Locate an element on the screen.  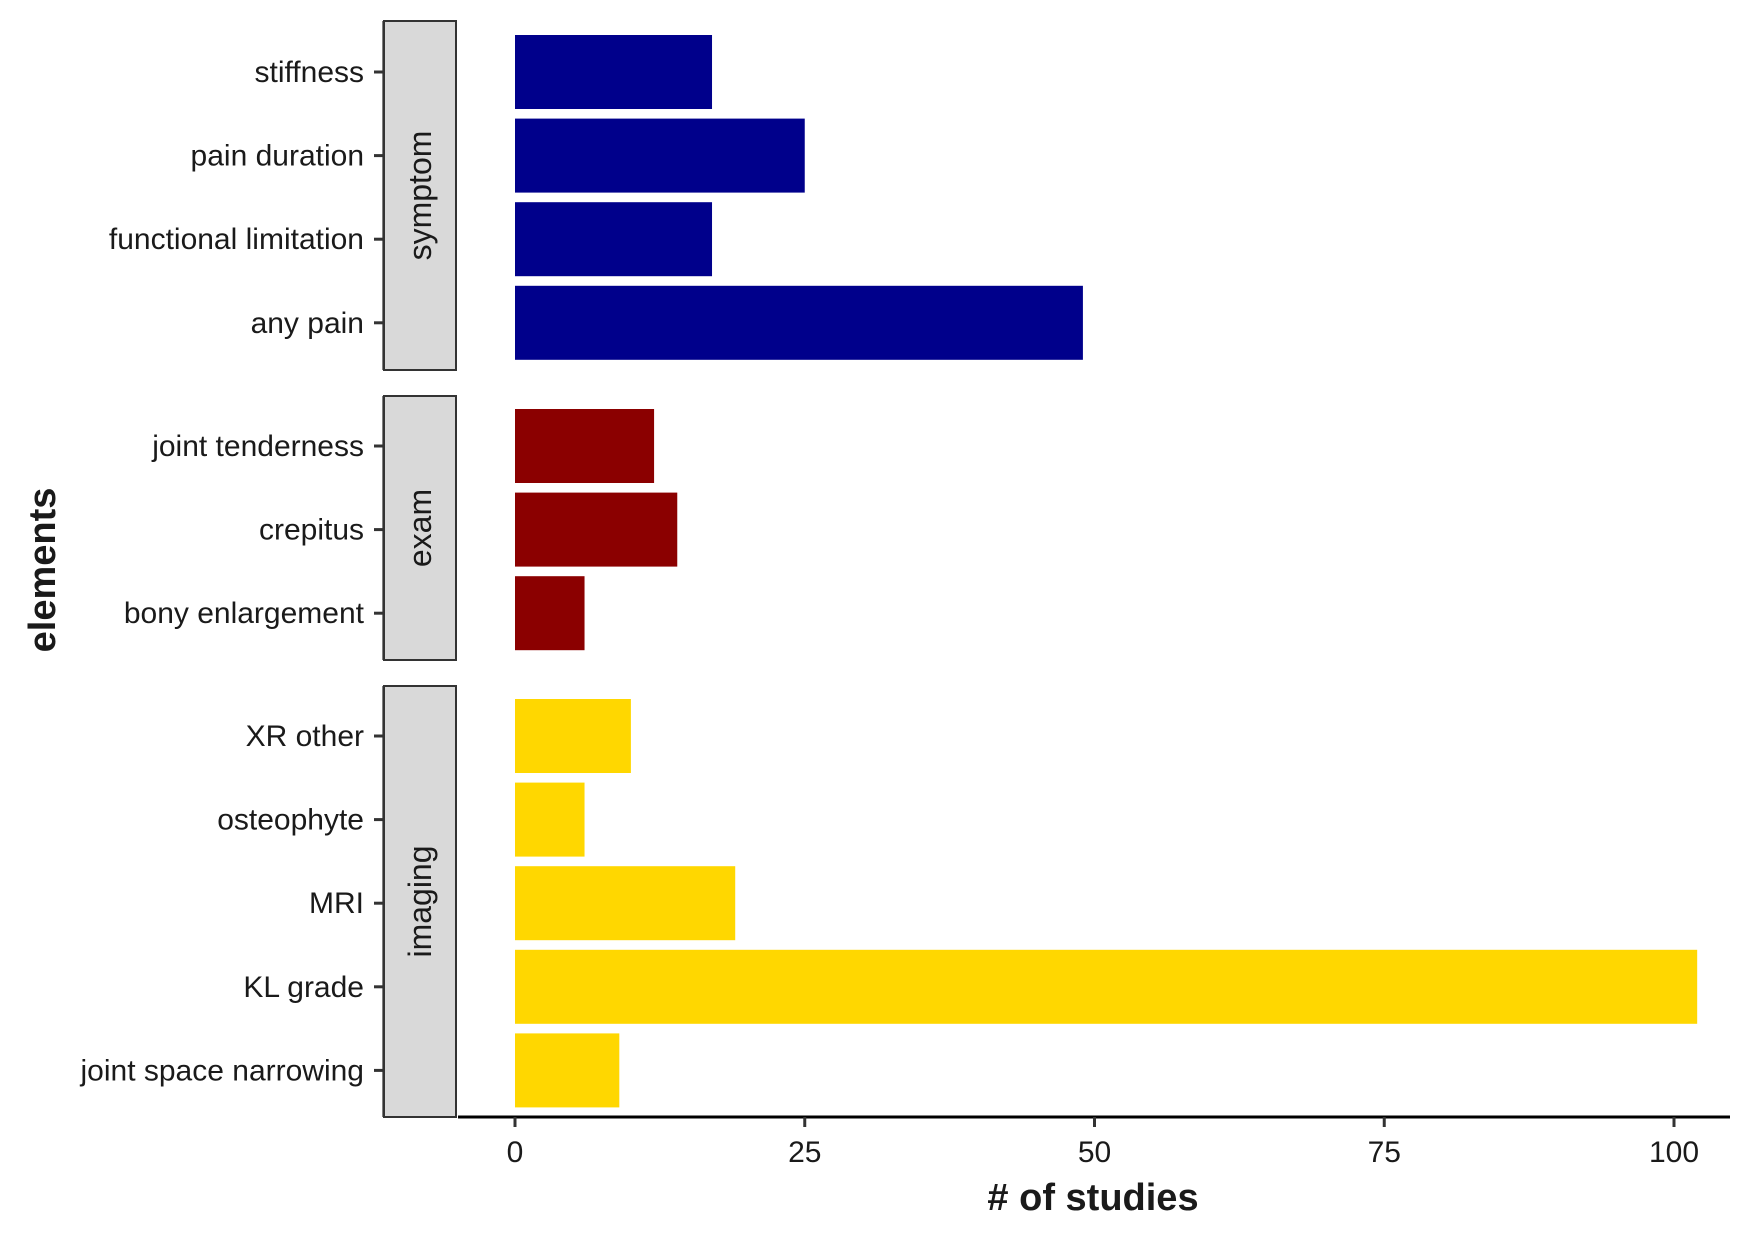
category-label: XR other is located at coordinates (305, 736).